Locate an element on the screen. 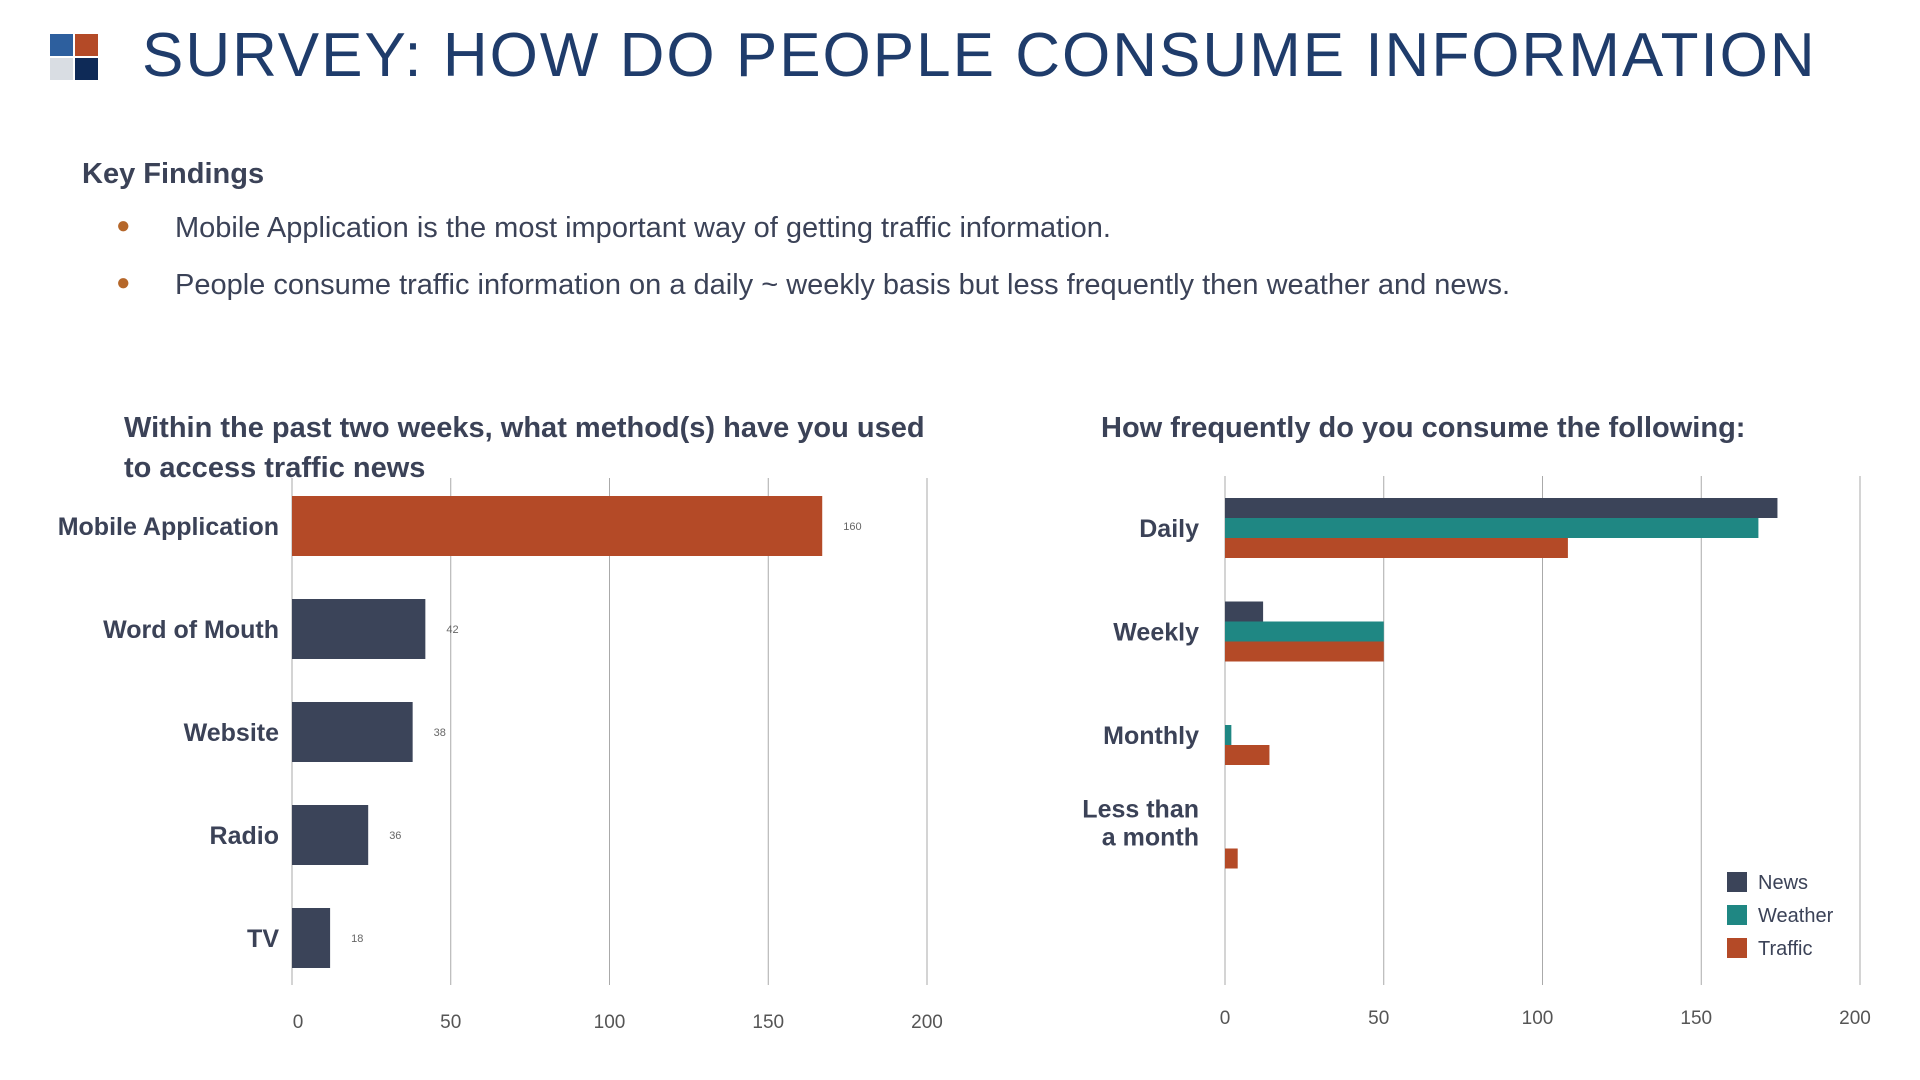  logo is located at coordinates (74, 57).